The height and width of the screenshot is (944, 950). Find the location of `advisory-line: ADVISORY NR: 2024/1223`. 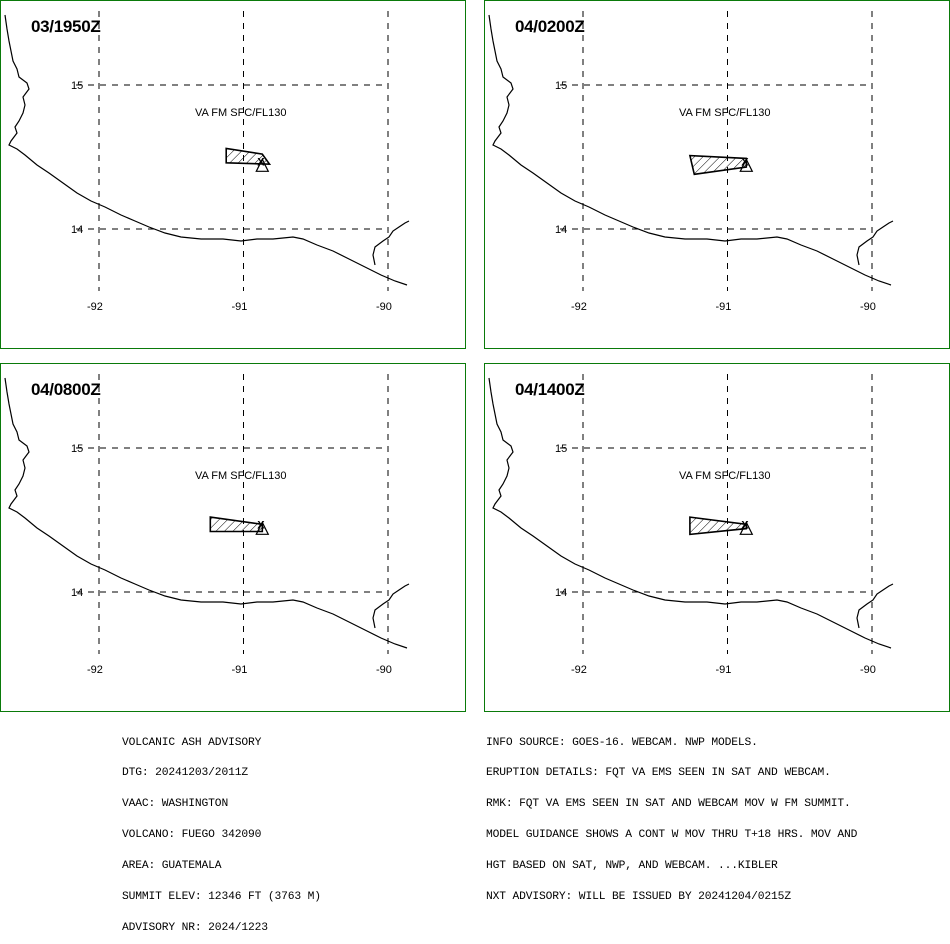

advisory-line: ADVISORY NR: 2024/1223 is located at coordinates (195, 927).